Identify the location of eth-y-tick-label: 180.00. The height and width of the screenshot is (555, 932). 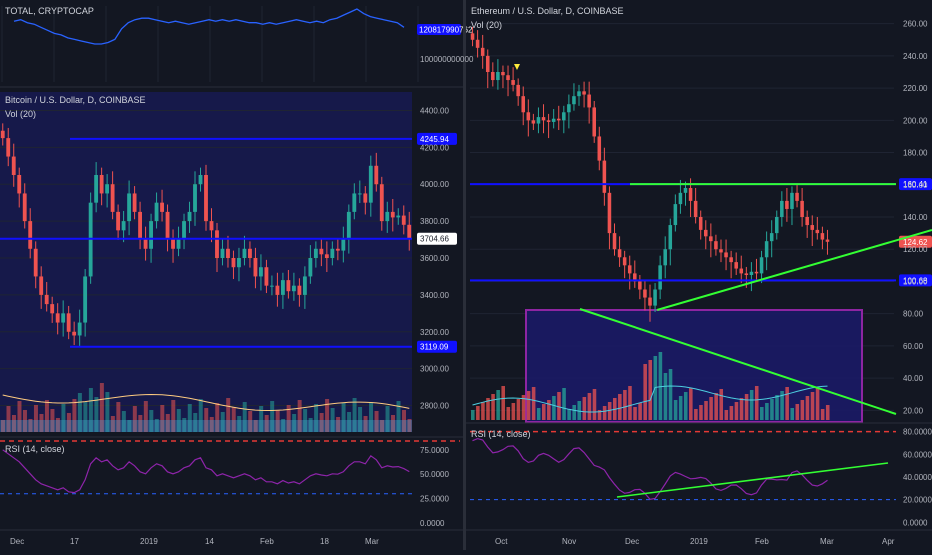
(915, 153).